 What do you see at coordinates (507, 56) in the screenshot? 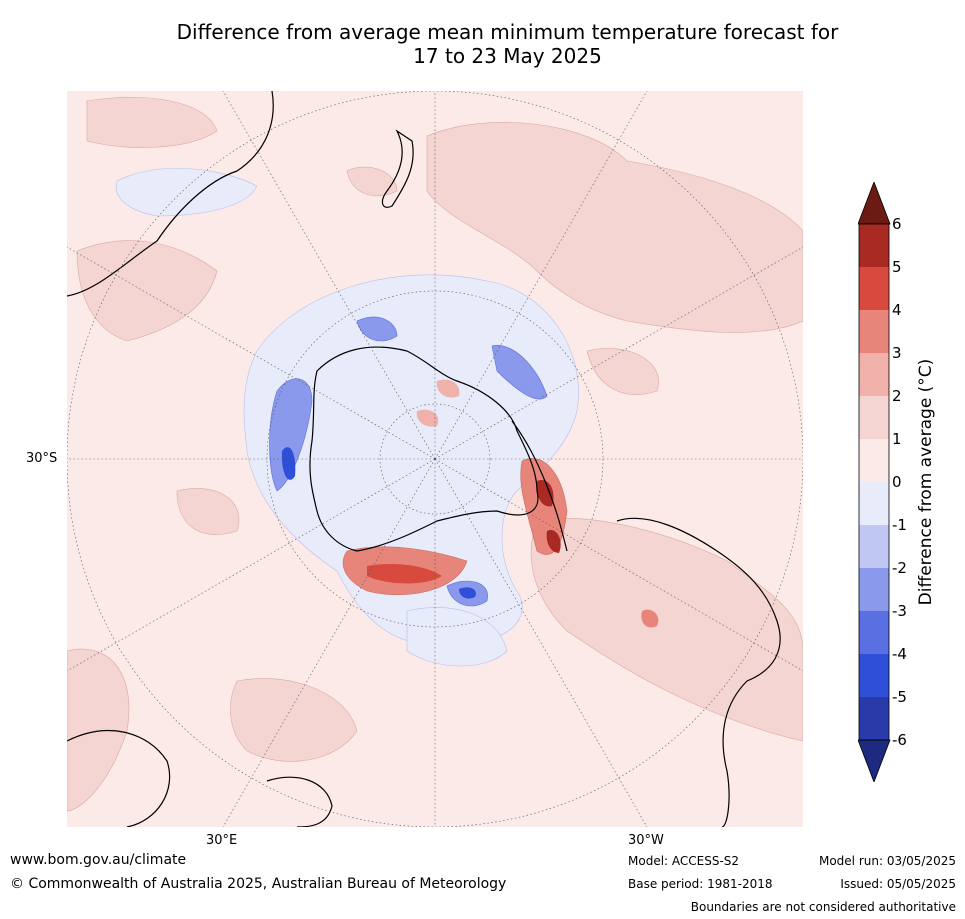
I see `title-line-2: 17 to 23 May 2025` at bounding box center [507, 56].